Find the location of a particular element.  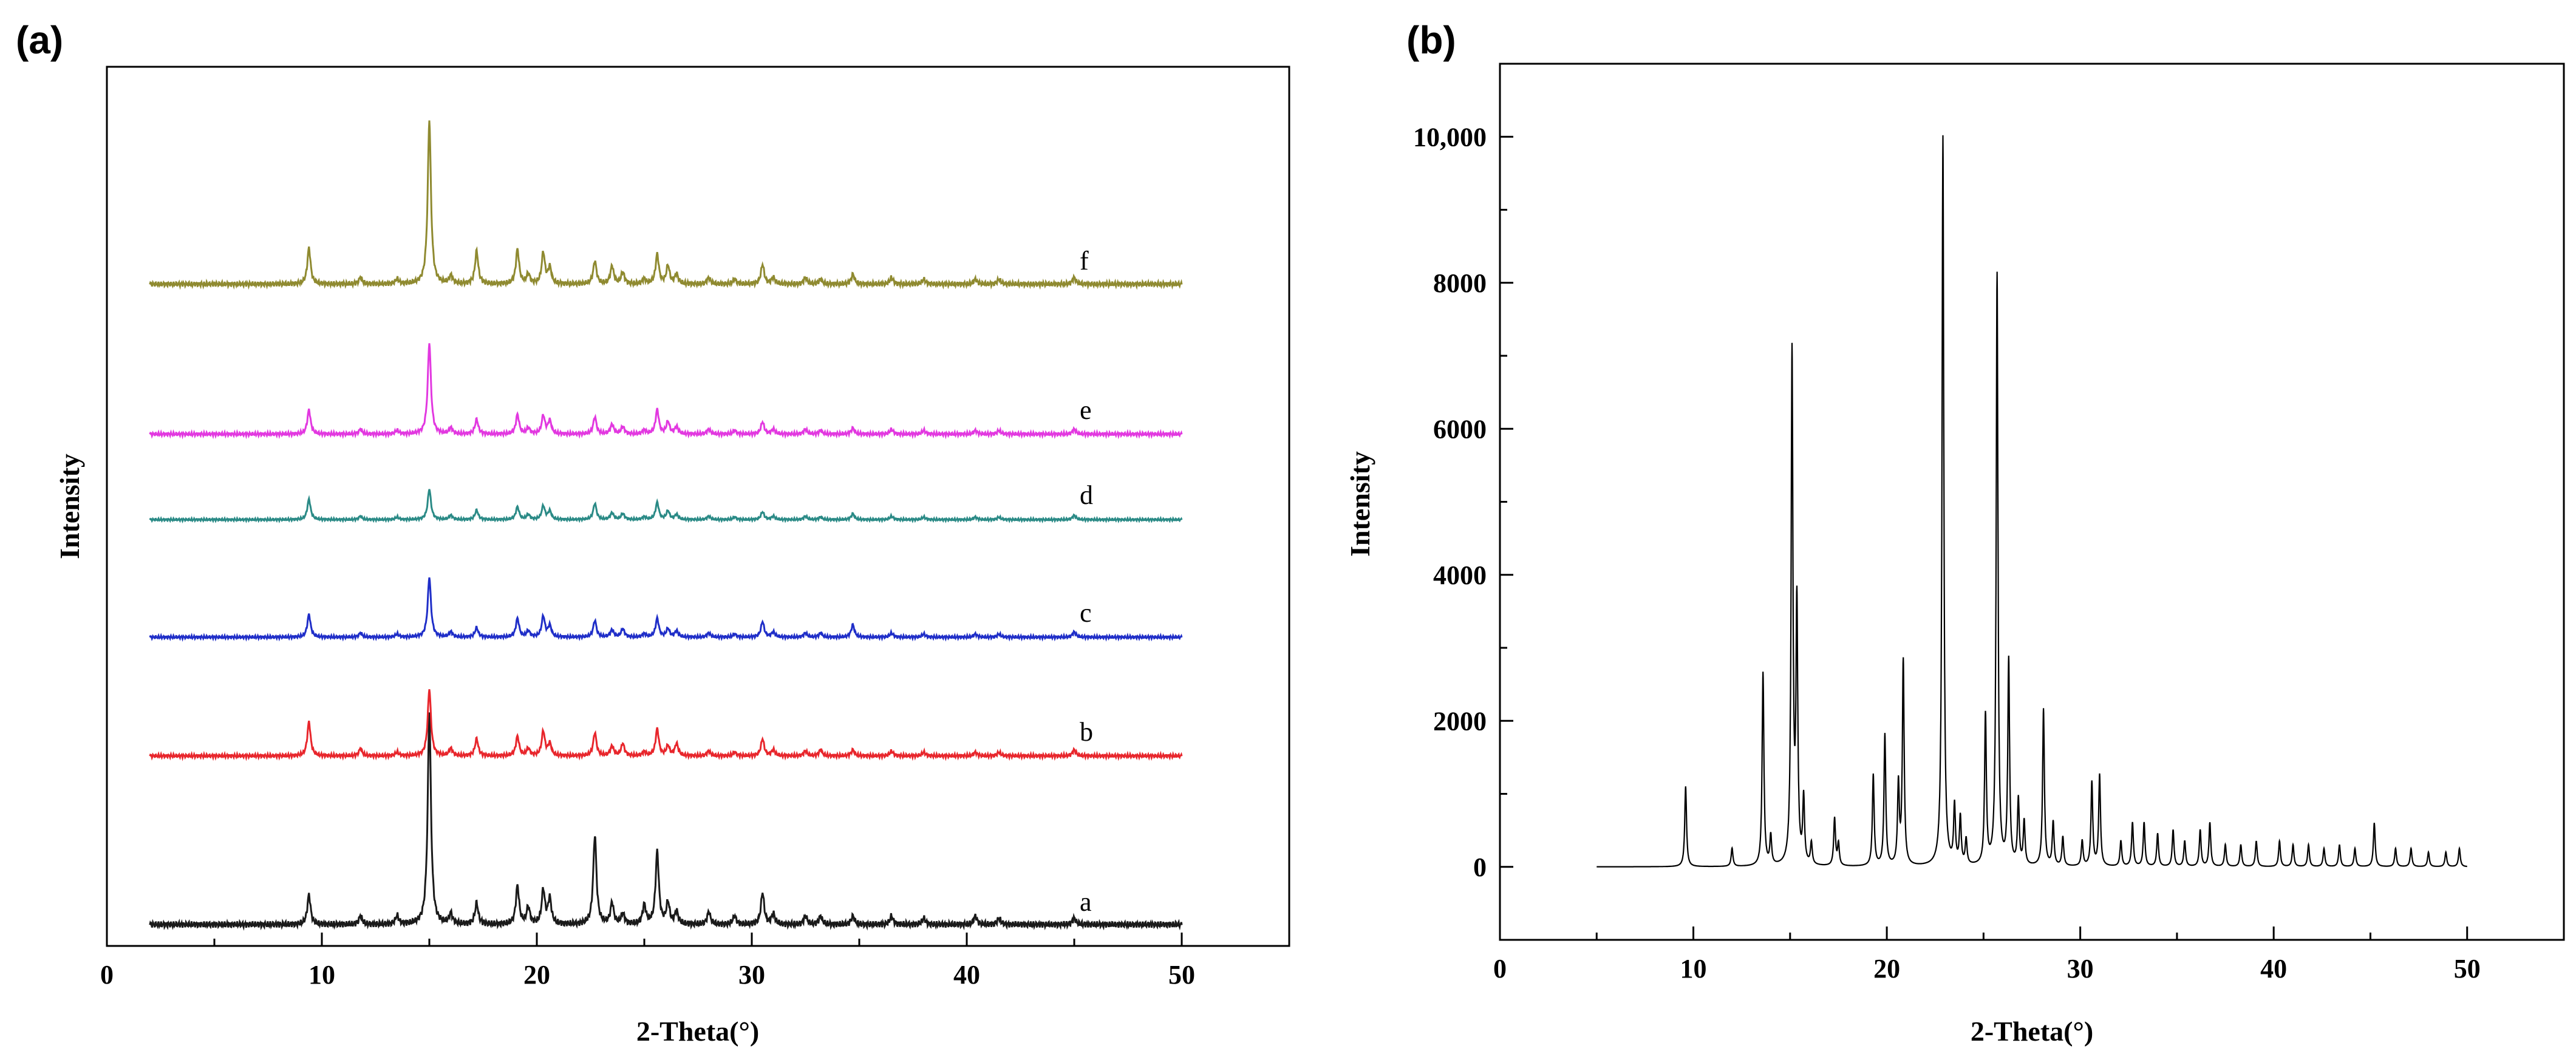

panel-b-x-tick-label: 50 is located at coordinates (2468, 969).